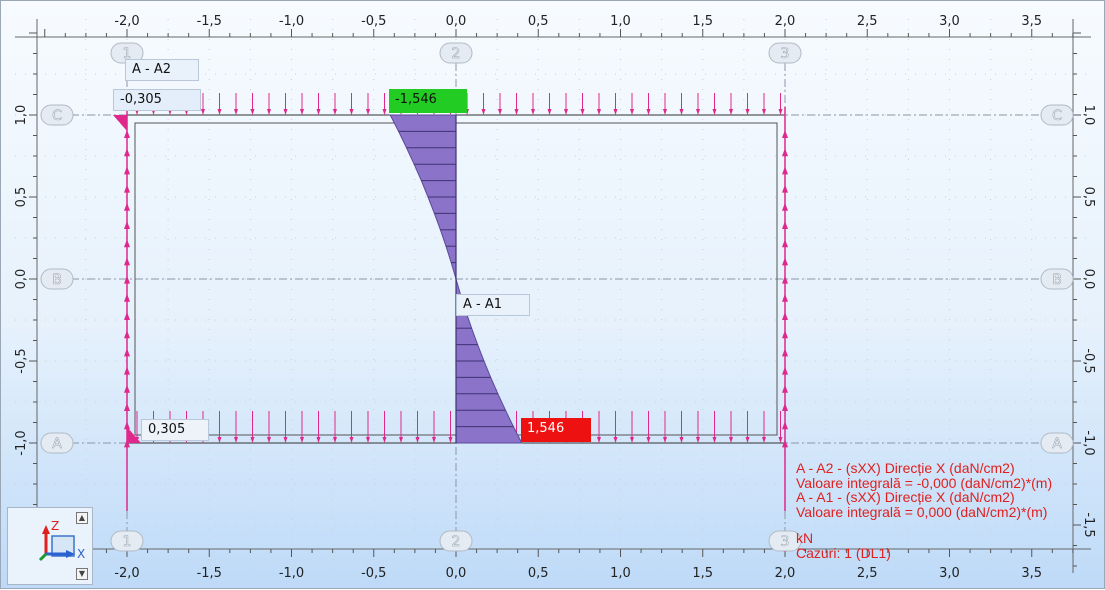 This screenshot has width=1105, height=590. What do you see at coordinates (428, 101) in the screenshot?
I see `value-a1-min-tag: -1,546` at bounding box center [428, 101].